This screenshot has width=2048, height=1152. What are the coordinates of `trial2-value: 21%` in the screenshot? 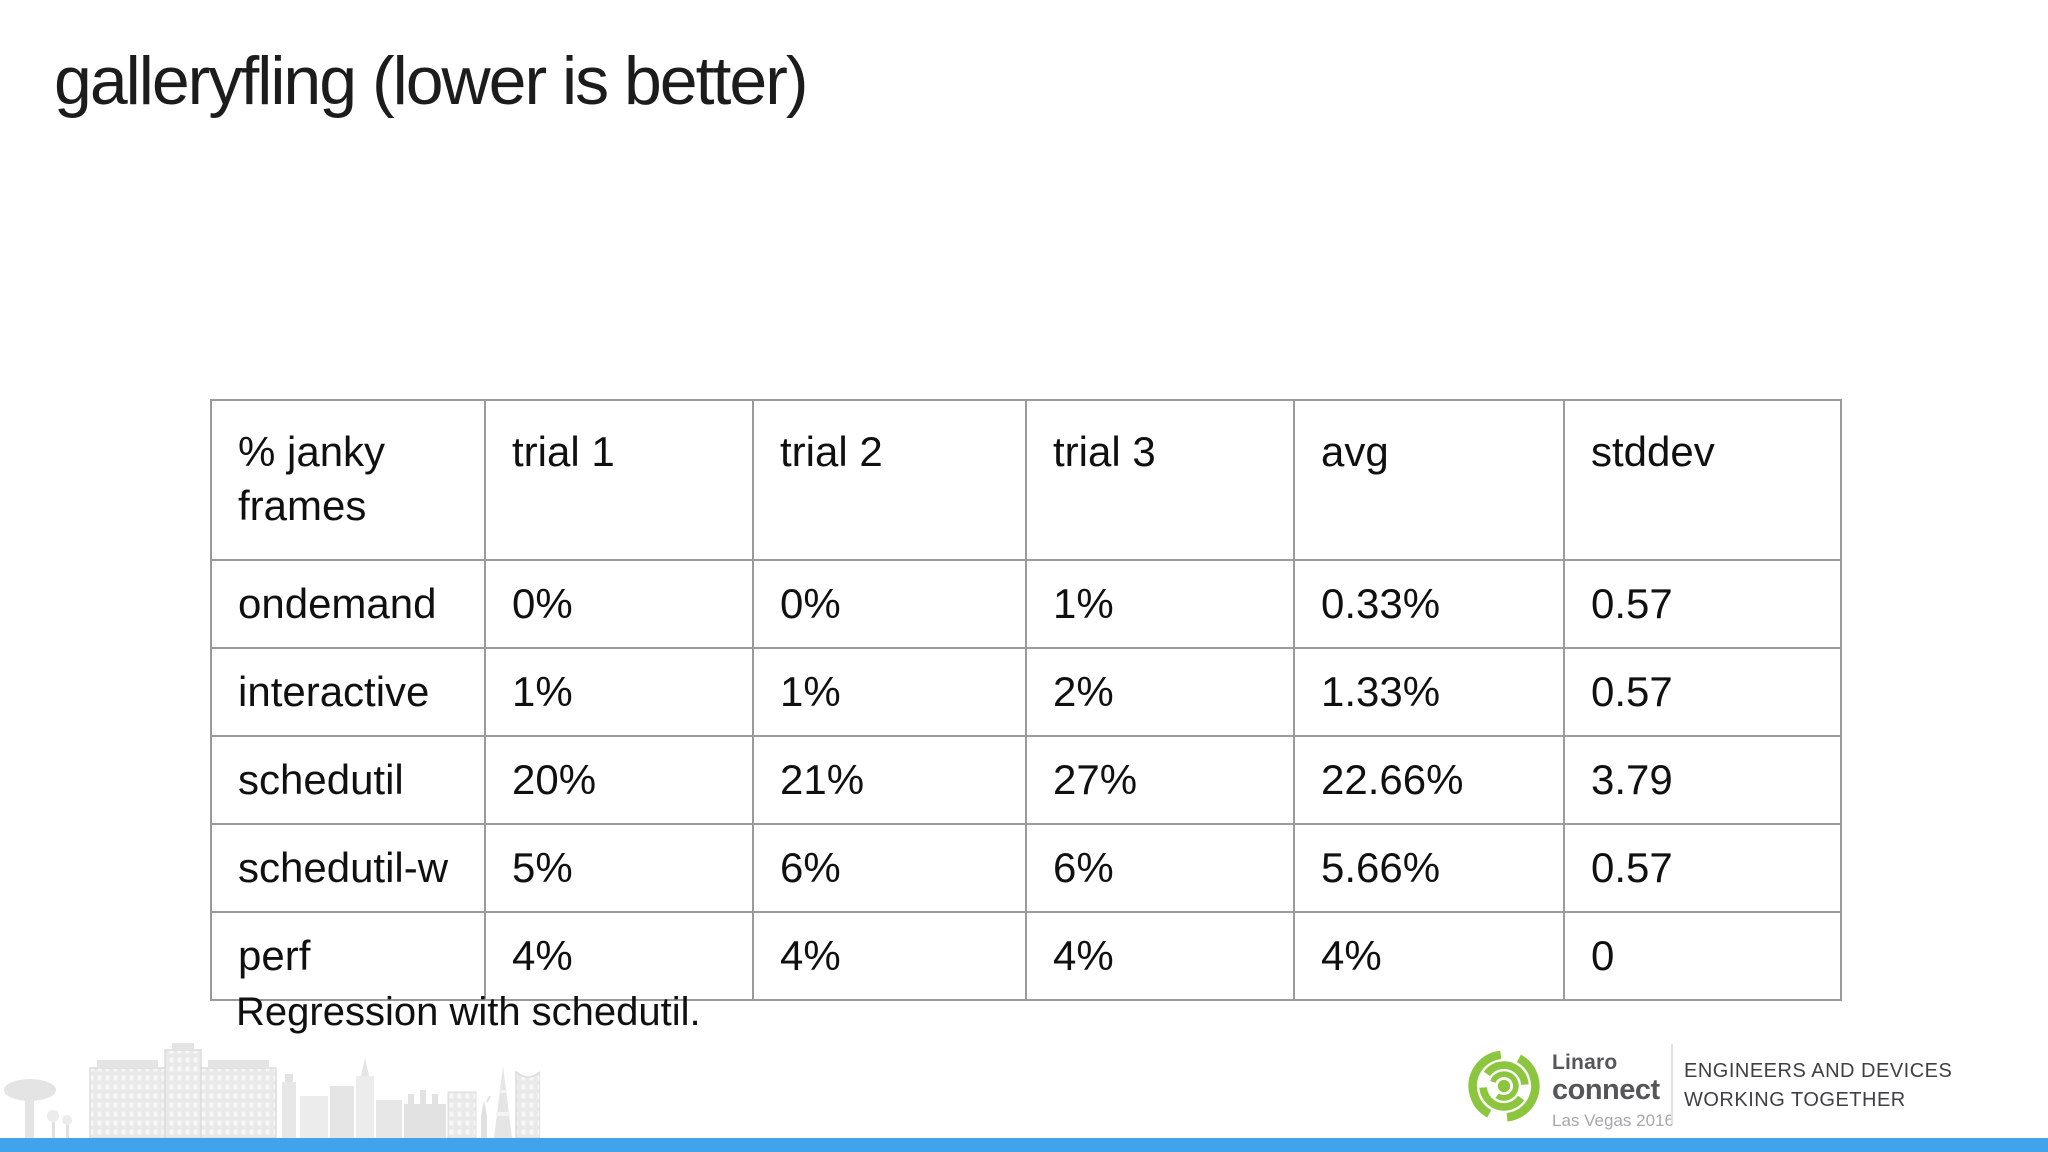 It's located at (889, 780).